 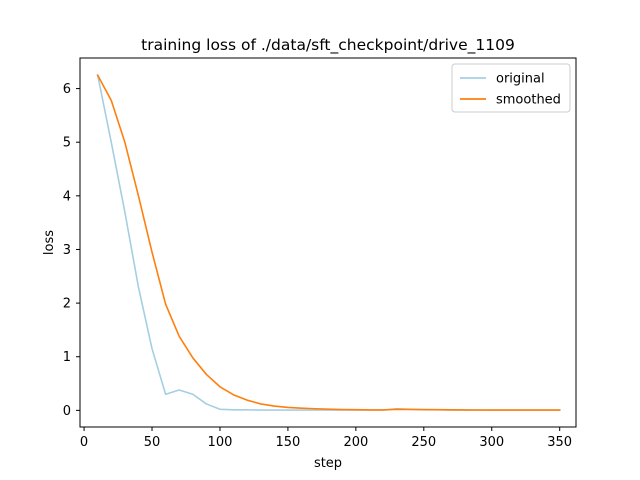 I want to click on x-tick-label: 0, so click(x=84, y=442).